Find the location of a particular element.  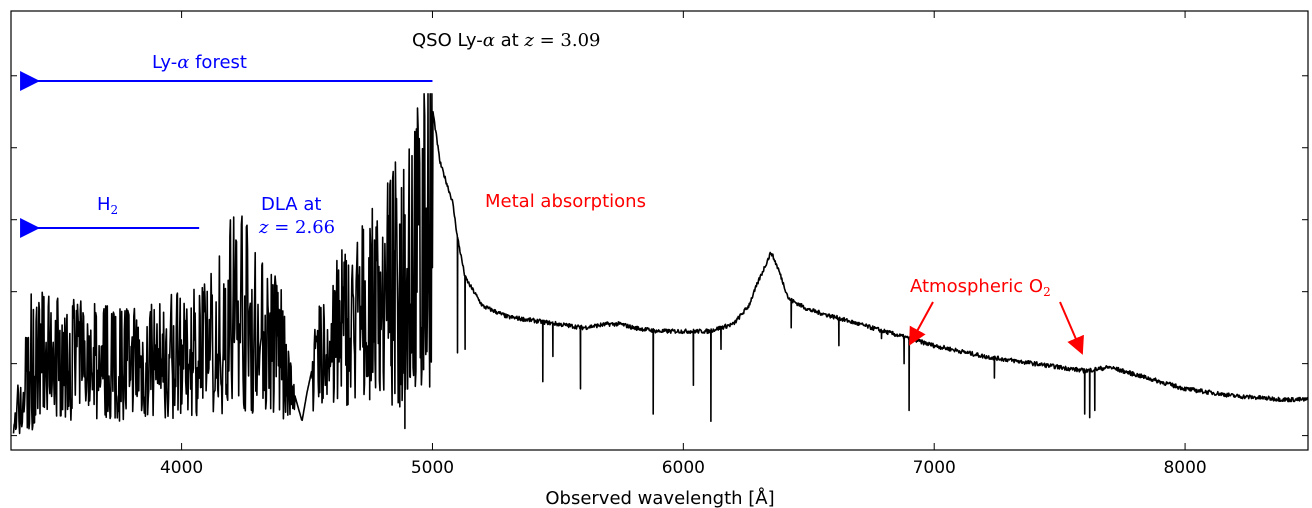

annotation-h2: H2 is located at coordinates (107, 205).